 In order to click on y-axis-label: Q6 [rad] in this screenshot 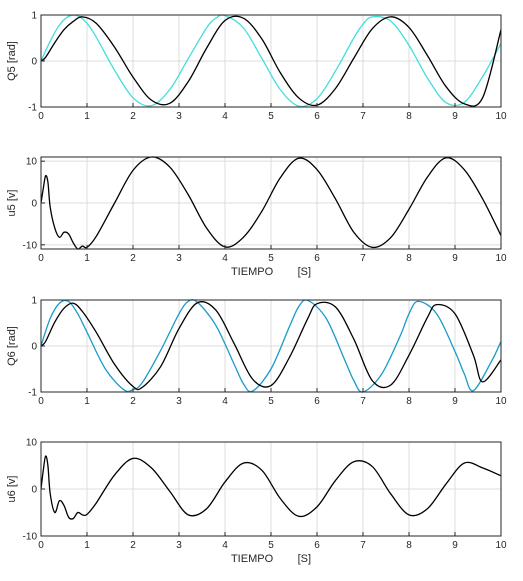, I will do `click(12, 346)`.